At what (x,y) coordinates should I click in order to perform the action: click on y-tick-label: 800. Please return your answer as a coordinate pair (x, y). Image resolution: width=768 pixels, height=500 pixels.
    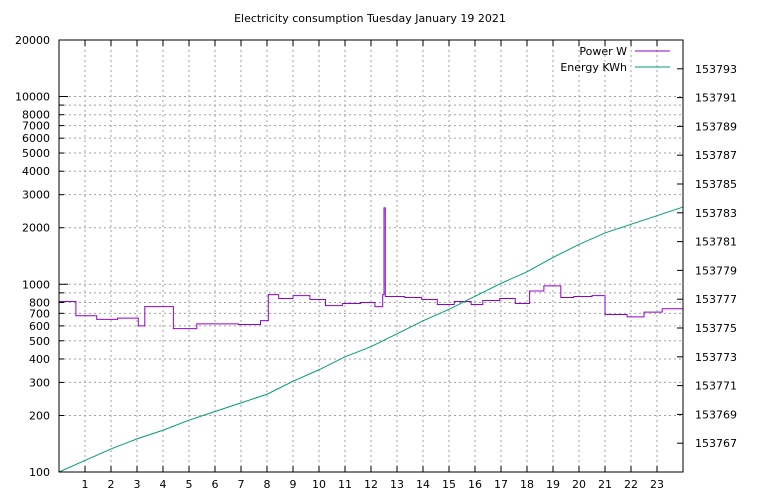
    Looking at the image, I should click on (39, 302).